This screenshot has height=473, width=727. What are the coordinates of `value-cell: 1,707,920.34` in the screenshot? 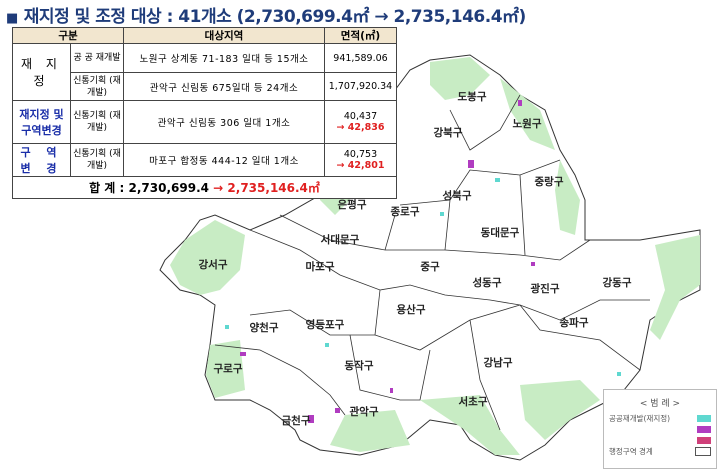 It's located at (360, 86).